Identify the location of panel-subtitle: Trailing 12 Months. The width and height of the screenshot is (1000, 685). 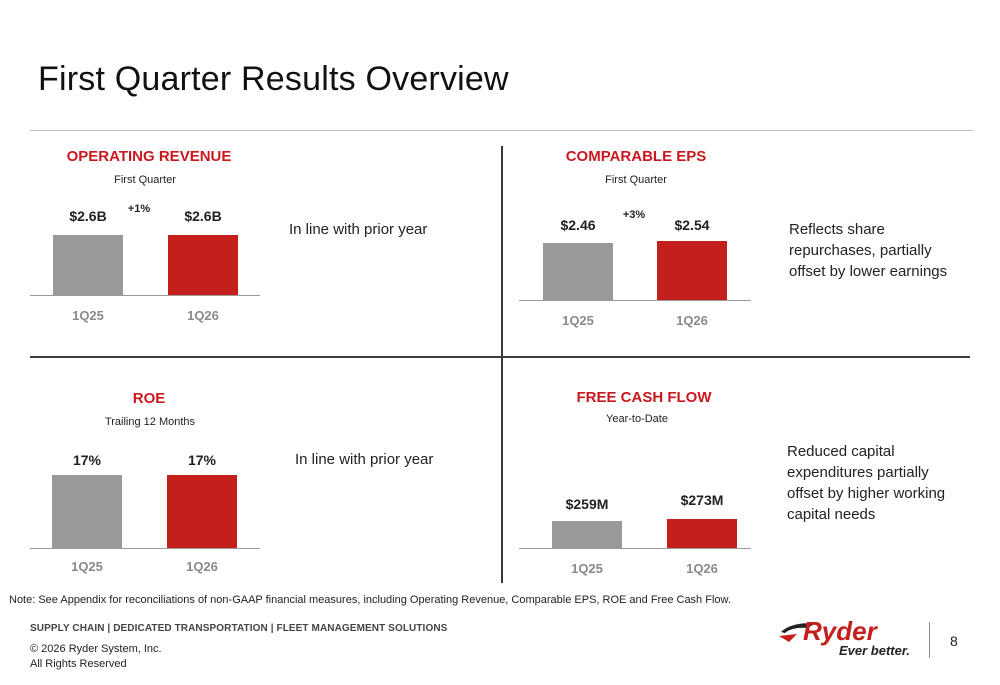
(150, 422).